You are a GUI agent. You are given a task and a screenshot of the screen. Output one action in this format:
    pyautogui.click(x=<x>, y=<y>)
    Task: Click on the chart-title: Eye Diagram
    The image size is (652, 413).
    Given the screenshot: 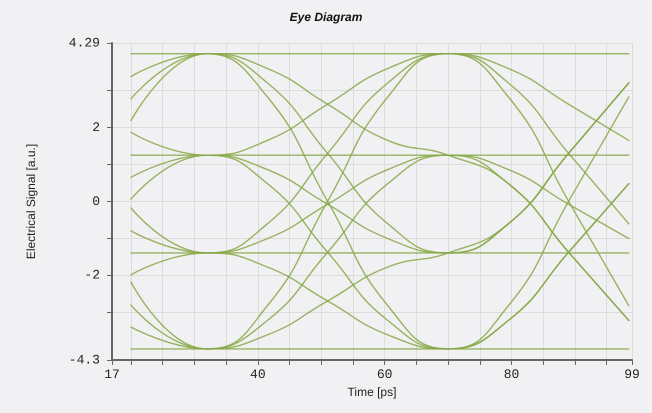 What is the action you would take?
    pyautogui.click(x=326, y=17)
    